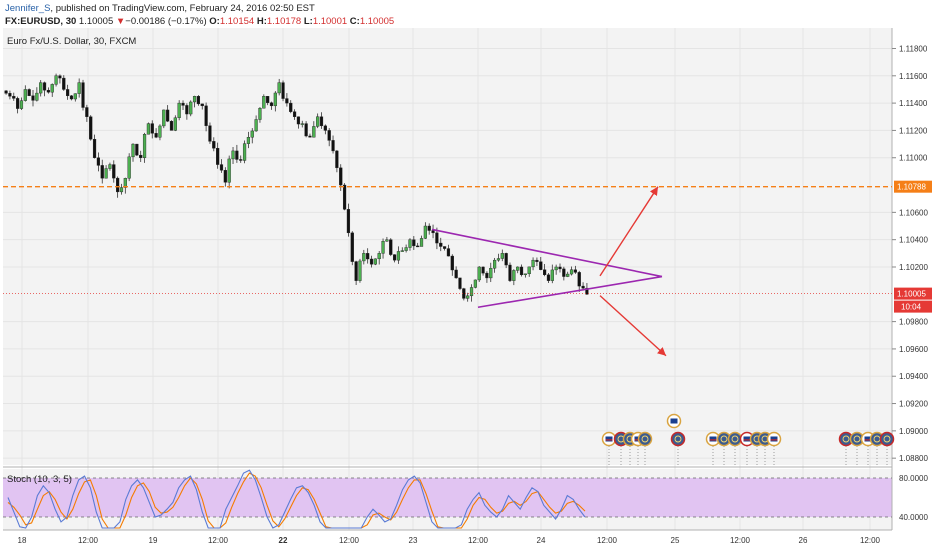 The image size is (932, 550). Describe the element at coordinates (28, 8) in the screenshot. I see `author-link: Jennifer_S` at that location.